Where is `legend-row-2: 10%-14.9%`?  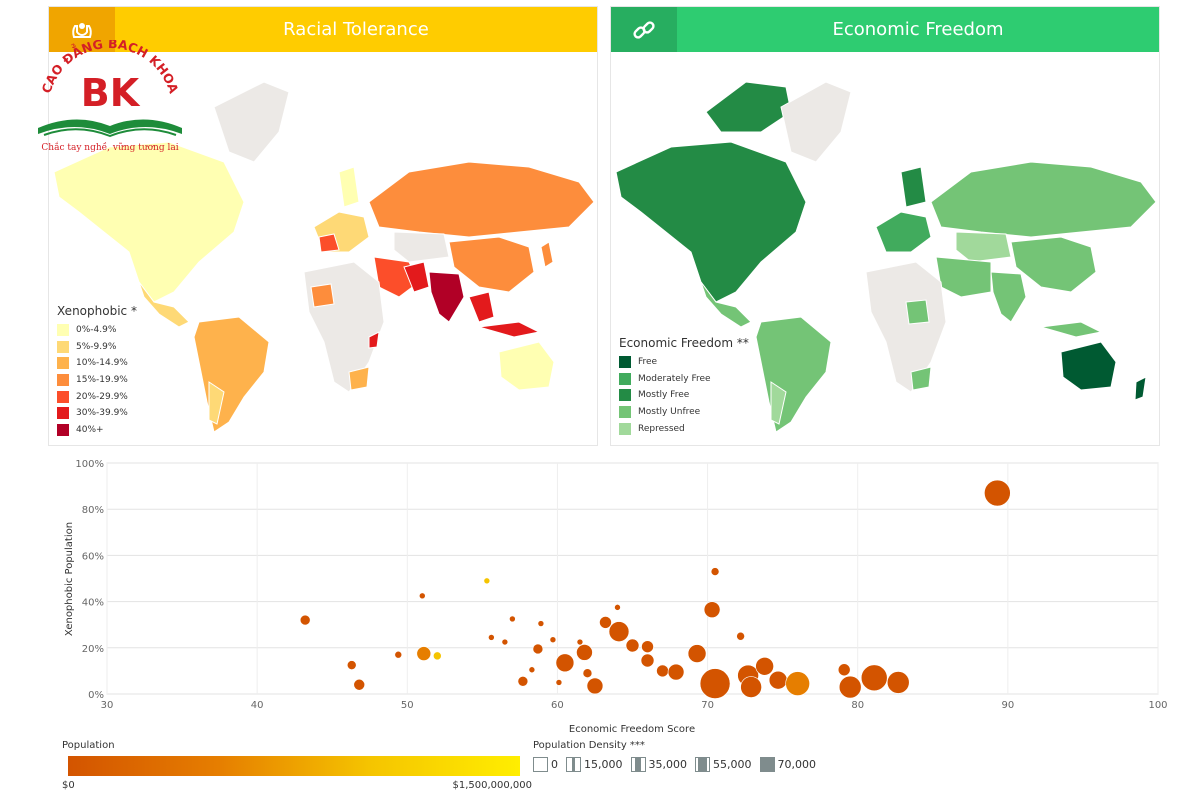 legend-row-2: 10%-14.9% is located at coordinates (97, 363).